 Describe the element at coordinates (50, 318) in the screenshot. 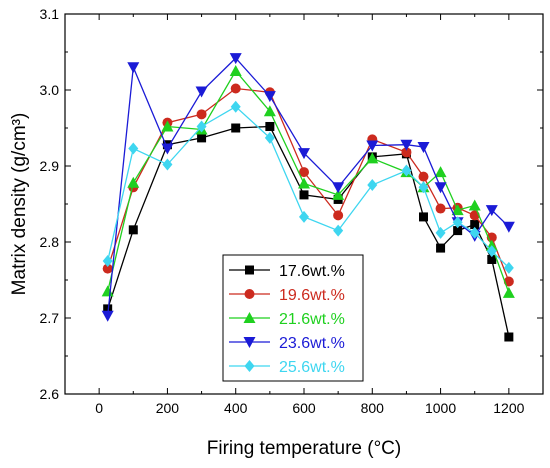

I see `y-tick-label: 2.7` at that location.